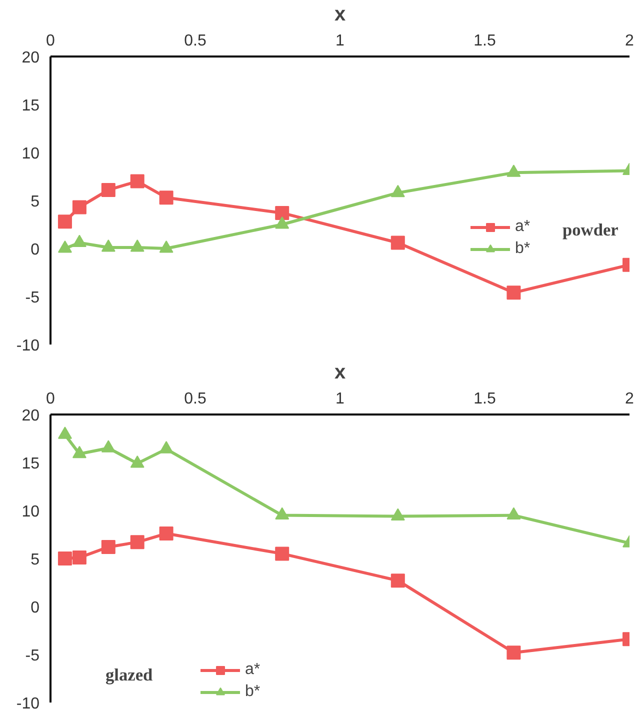  Describe the element at coordinates (590, 230) in the screenshot. I see `annotation: powder` at that location.